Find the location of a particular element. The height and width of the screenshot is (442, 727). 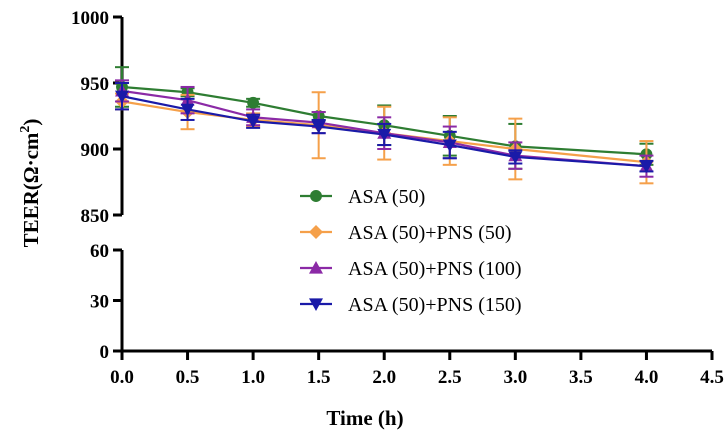

x-tick-label: 3.0 is located at coordinates (515, 377).